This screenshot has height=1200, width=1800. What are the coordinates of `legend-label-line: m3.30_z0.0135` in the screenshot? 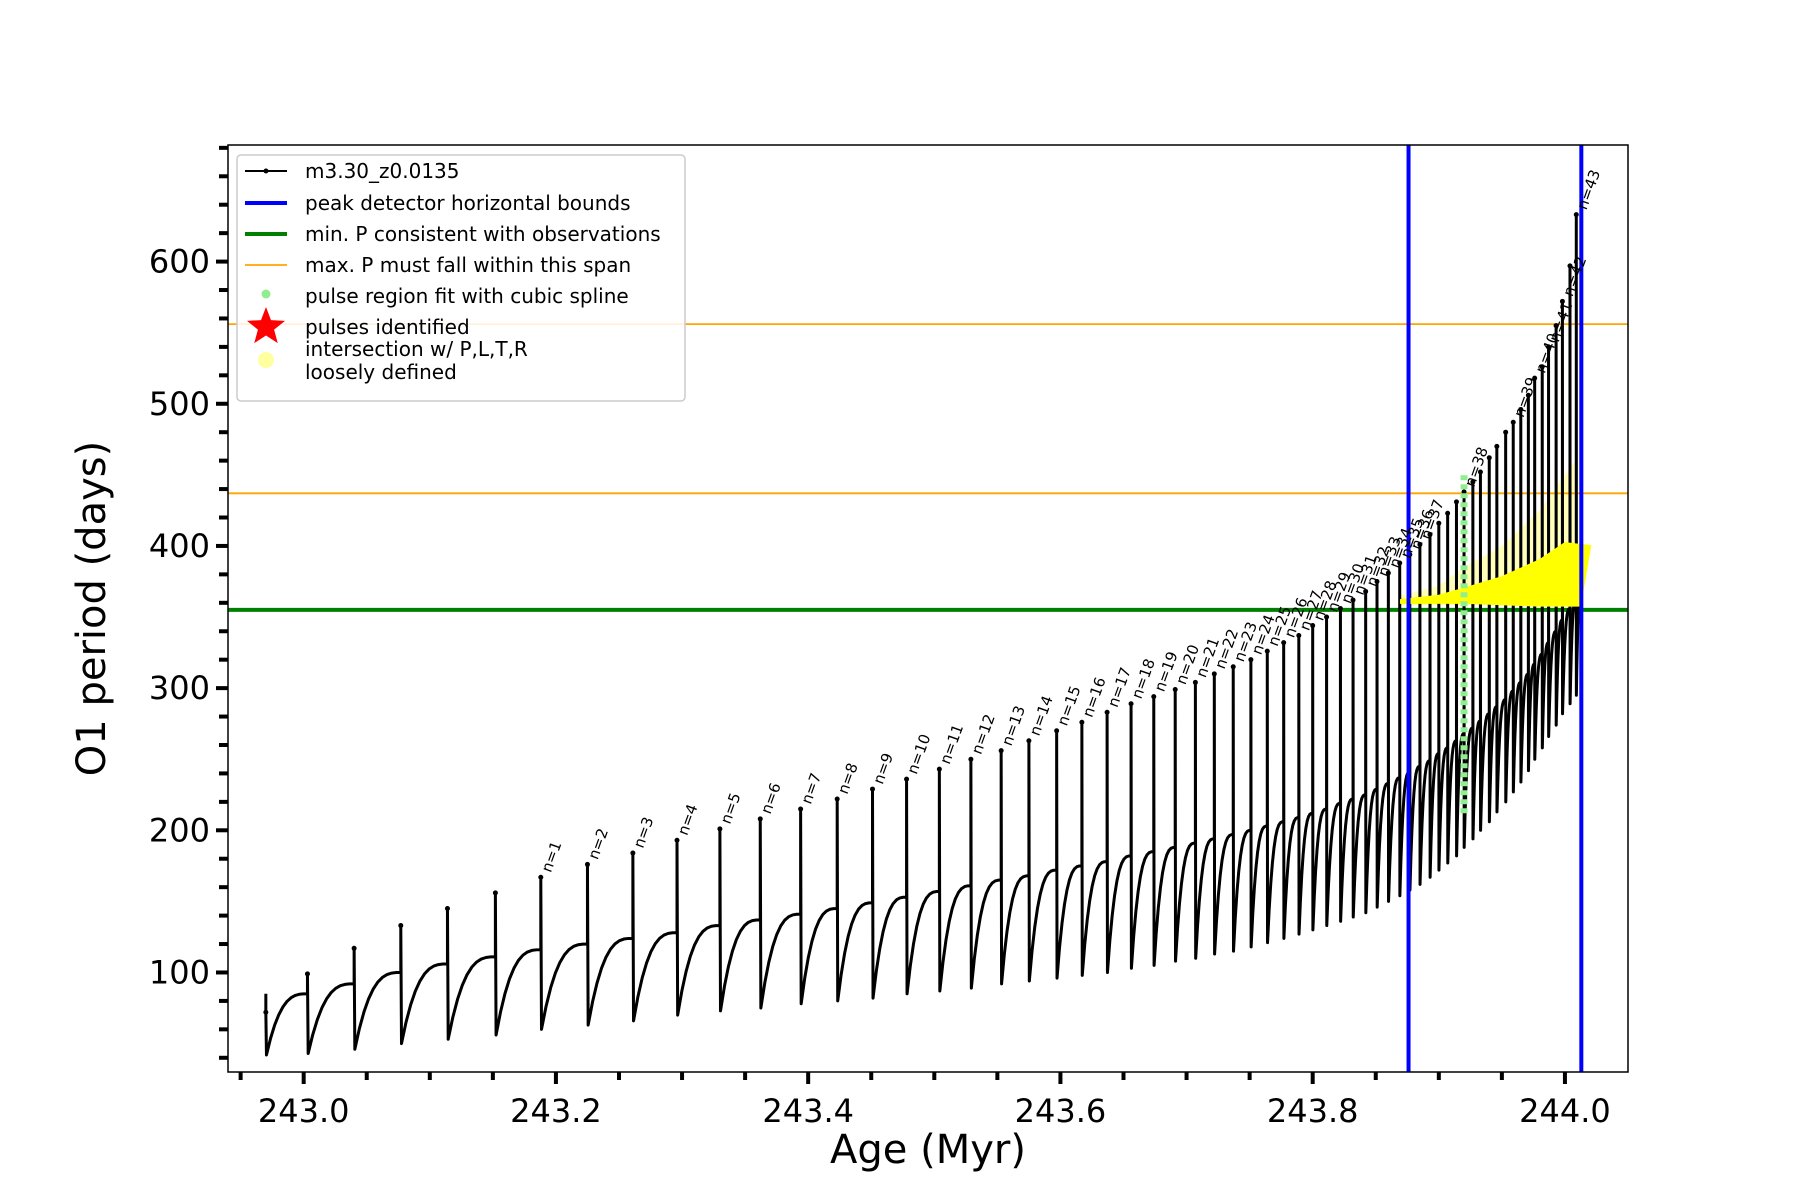 It's located at (382, 171).